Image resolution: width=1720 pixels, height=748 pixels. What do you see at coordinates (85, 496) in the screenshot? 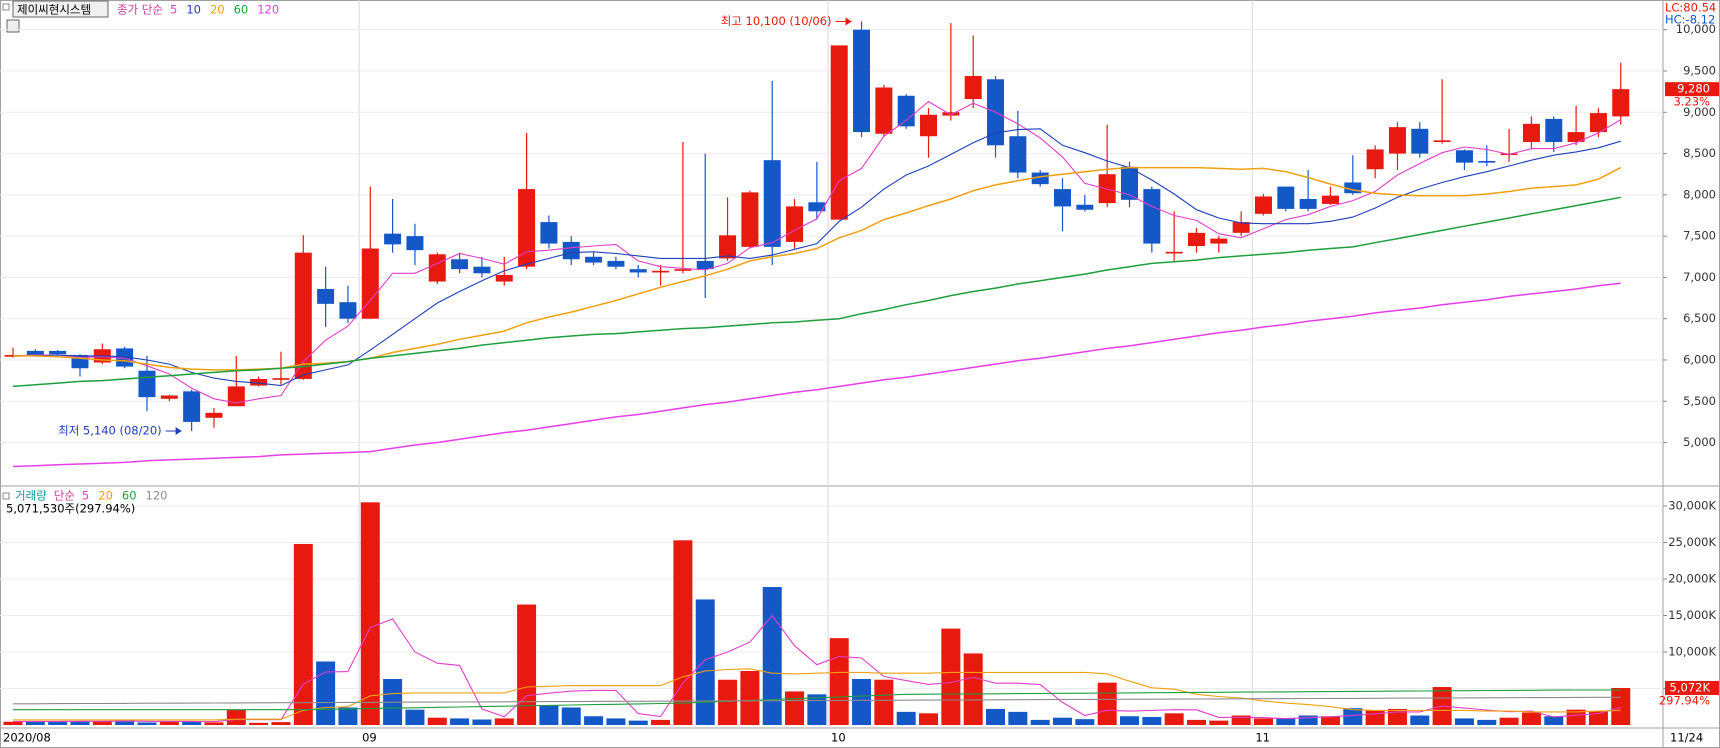
I see `legend-entry: 5` at bounding box center [85, 496].